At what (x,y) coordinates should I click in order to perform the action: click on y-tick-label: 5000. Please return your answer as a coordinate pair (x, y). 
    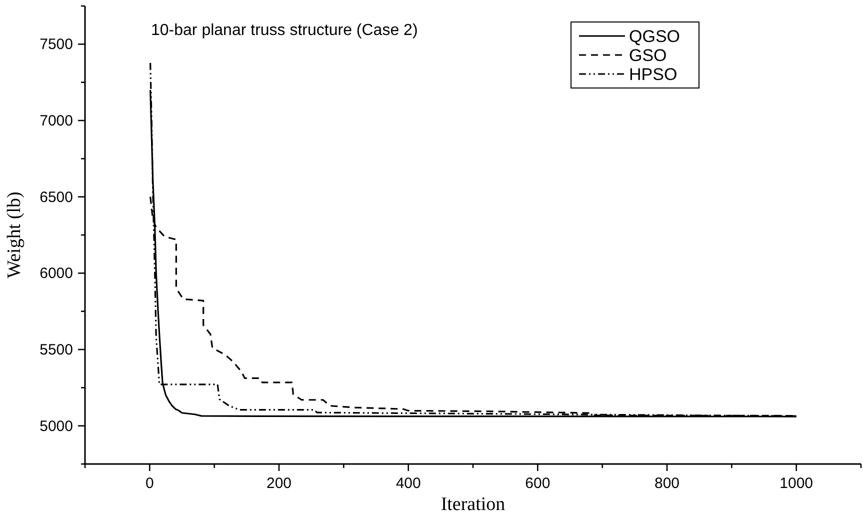
    Looking at the image, I should click on (56, 426).